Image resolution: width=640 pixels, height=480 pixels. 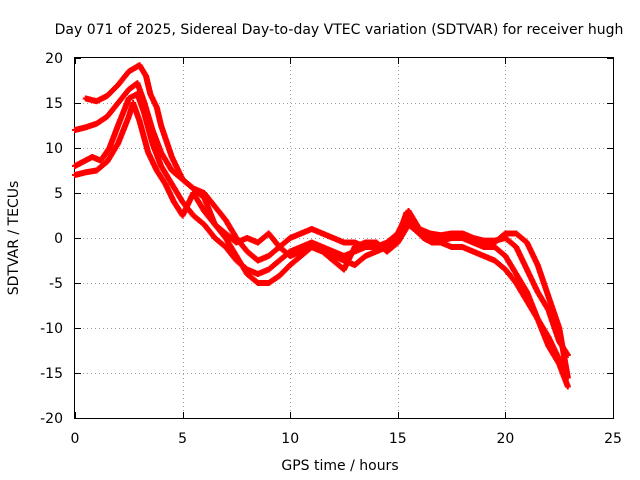 What do you see at coordinates (58, 239) in the screenshot?
I see `y-tick-label: 0` at bounding box center [58, 239].